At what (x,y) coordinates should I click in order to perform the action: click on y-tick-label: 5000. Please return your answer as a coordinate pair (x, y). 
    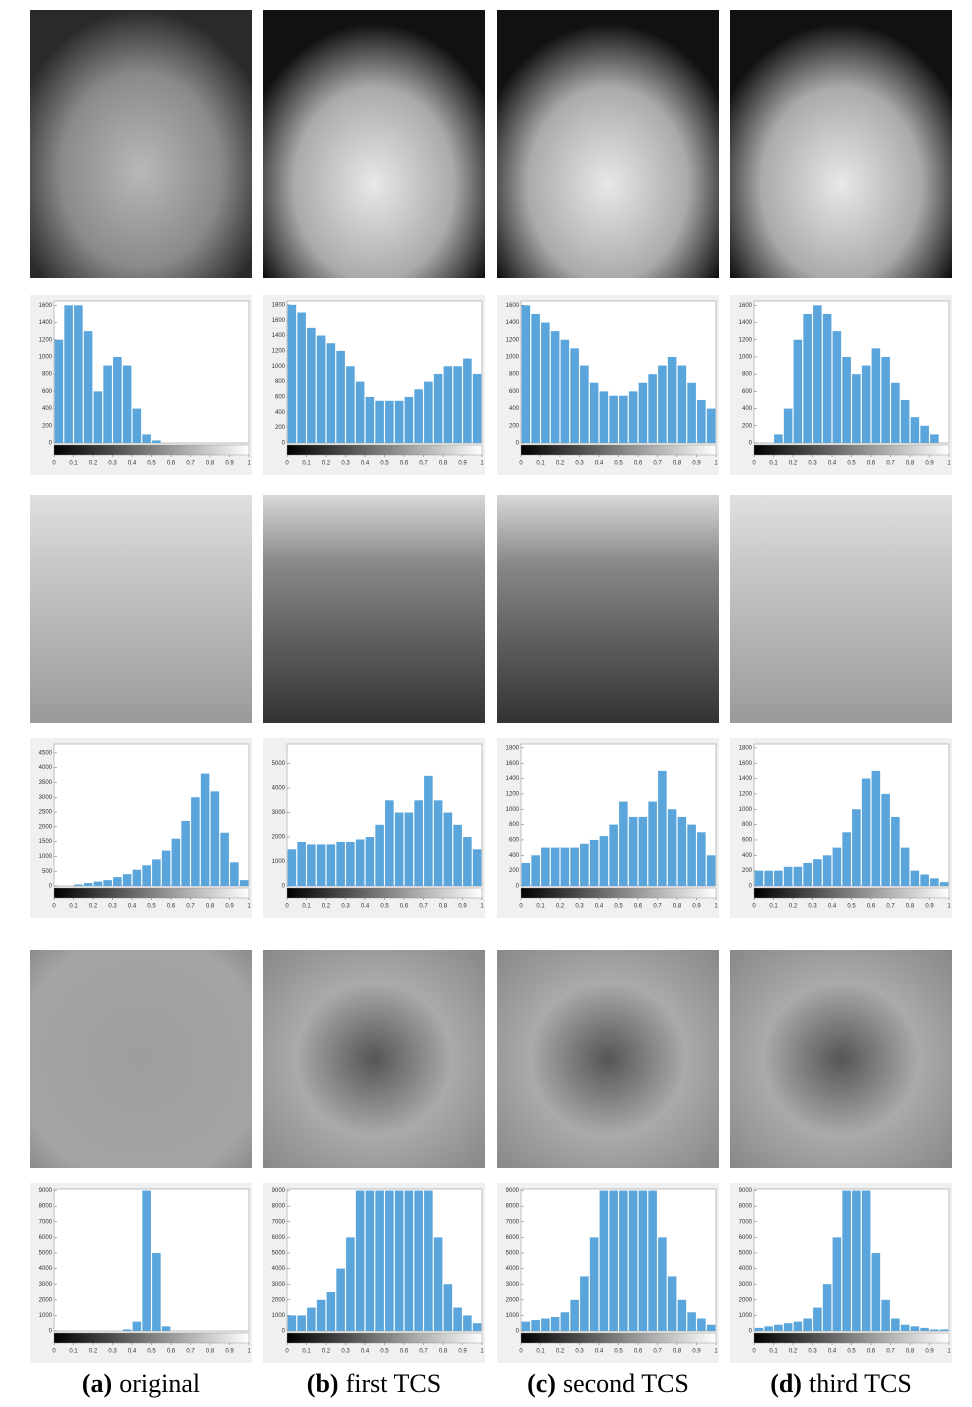
    Looking at the image, I should click on (279, 764).